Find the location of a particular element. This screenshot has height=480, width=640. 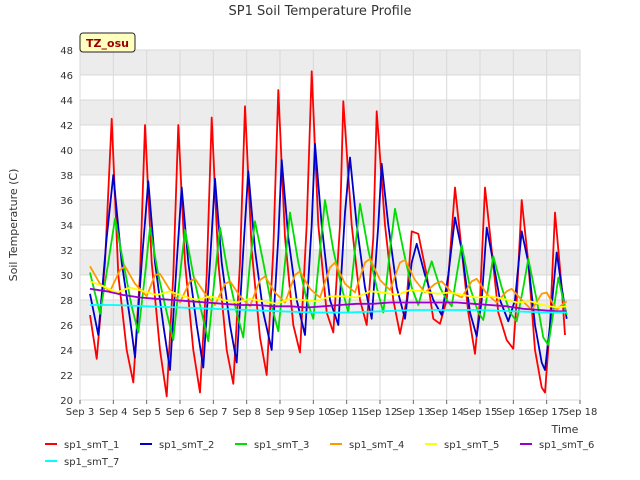

legend-item: sp1_smT_3 is located at coordinates (272, 445).